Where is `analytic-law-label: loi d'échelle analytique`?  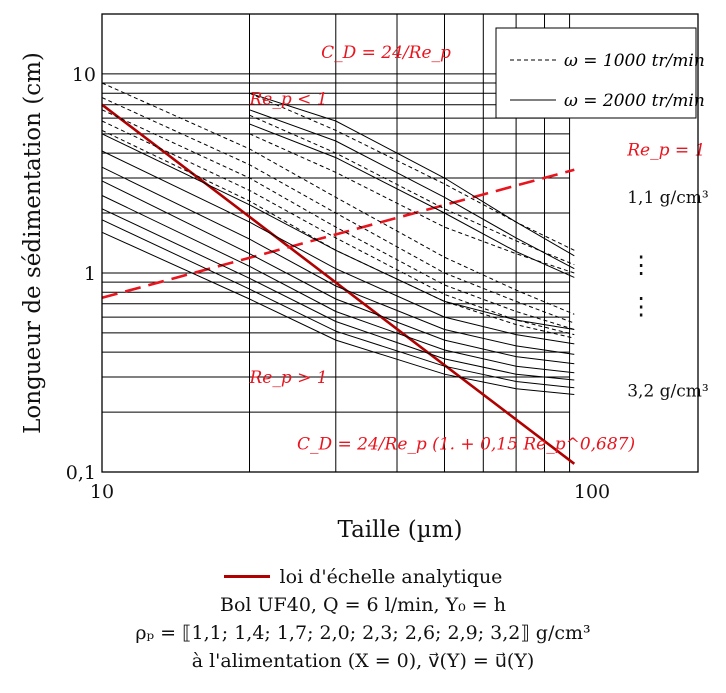 analytic-law-label: loi d'échelle analytique is located at coordinates (391, 577).